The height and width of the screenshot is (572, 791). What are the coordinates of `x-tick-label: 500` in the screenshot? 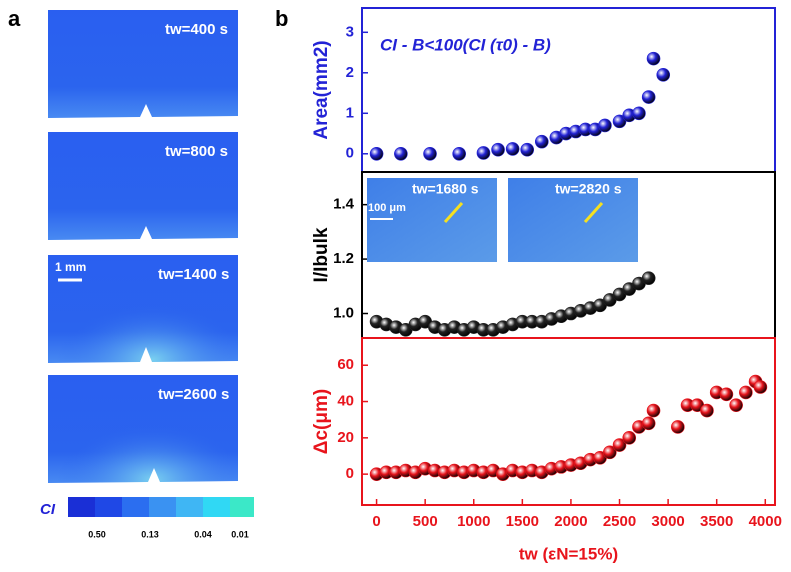 It's located at (425, 521).